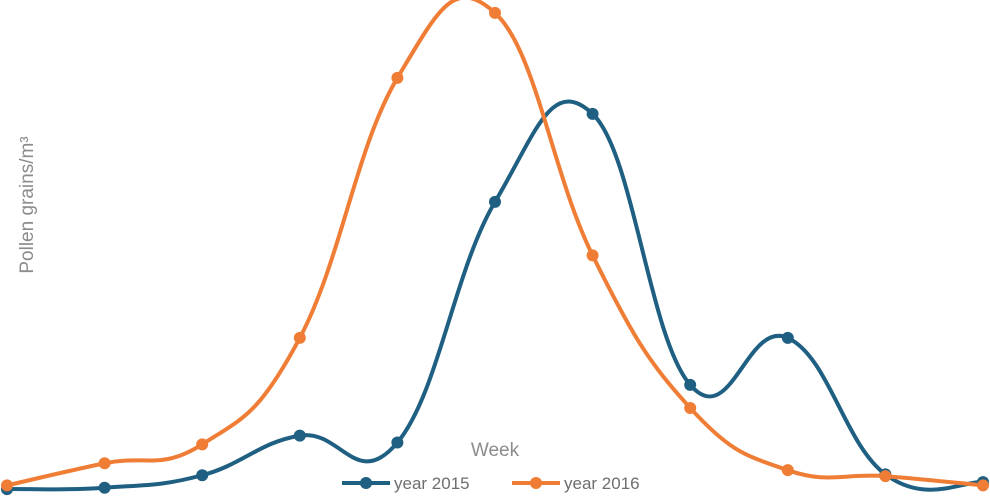  I want to click on x-axis-title: Week, so click(495, 450).